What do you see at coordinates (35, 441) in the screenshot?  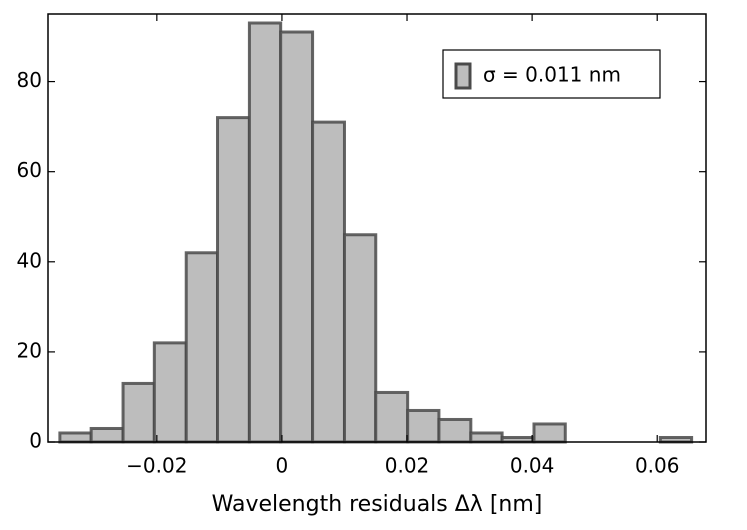 I see `y-tick-label: 0` at bounding box center [35, 441].